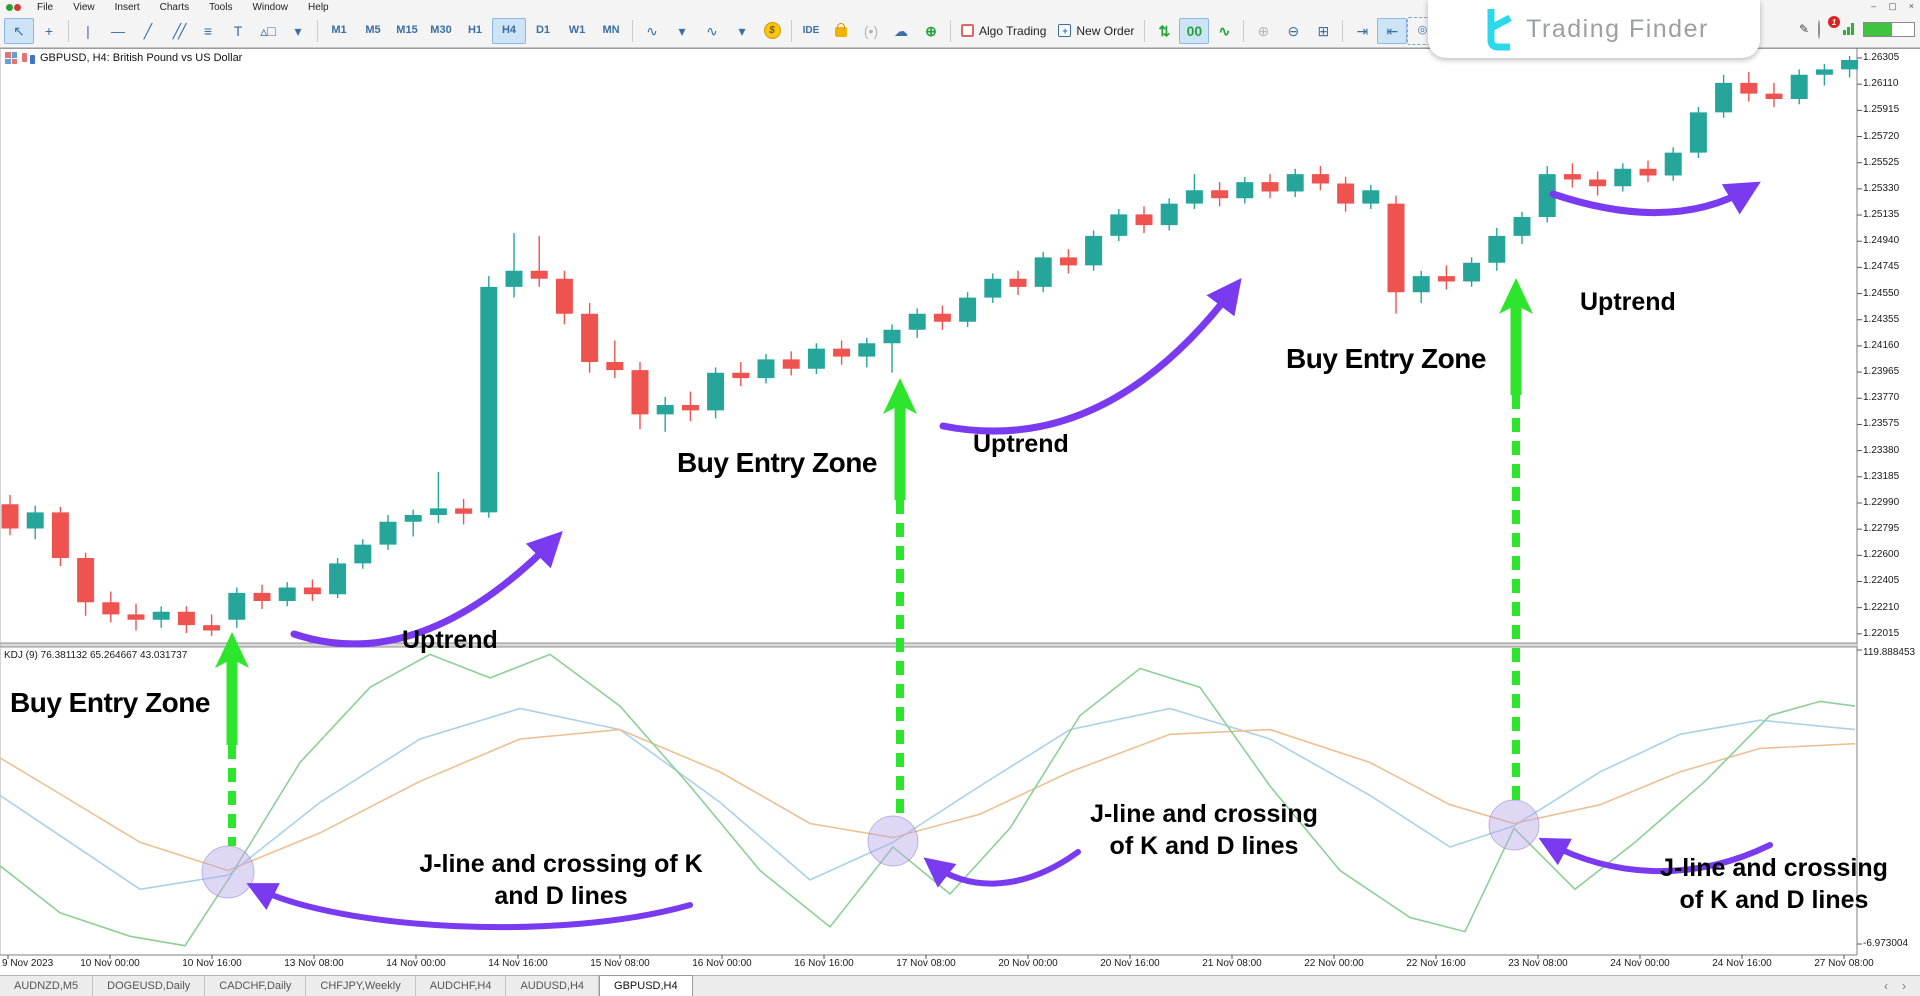  Describe the element at coordinates (1874, 6) in the screenshot. I see `minimize-button: –` at that location.